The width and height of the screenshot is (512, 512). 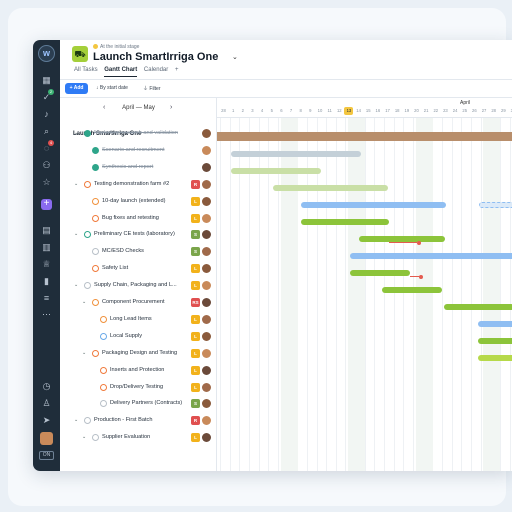 What do you see at coordinates (152, 88) in the screenshot?
I see `filter-button: ⏚ Filter` at bounding box center [152, 88].